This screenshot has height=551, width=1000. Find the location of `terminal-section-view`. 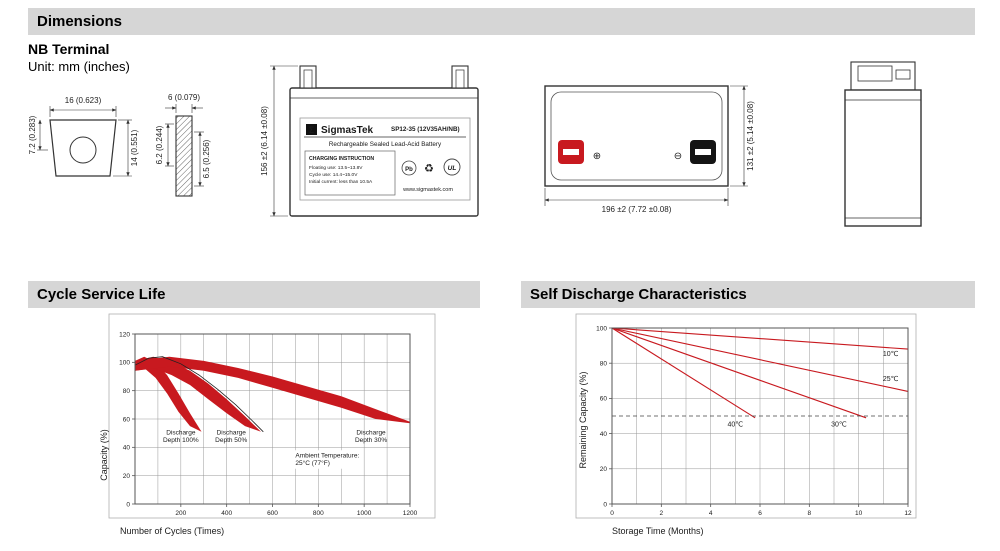

terminal-section-view is located at coordinates (184, 150).